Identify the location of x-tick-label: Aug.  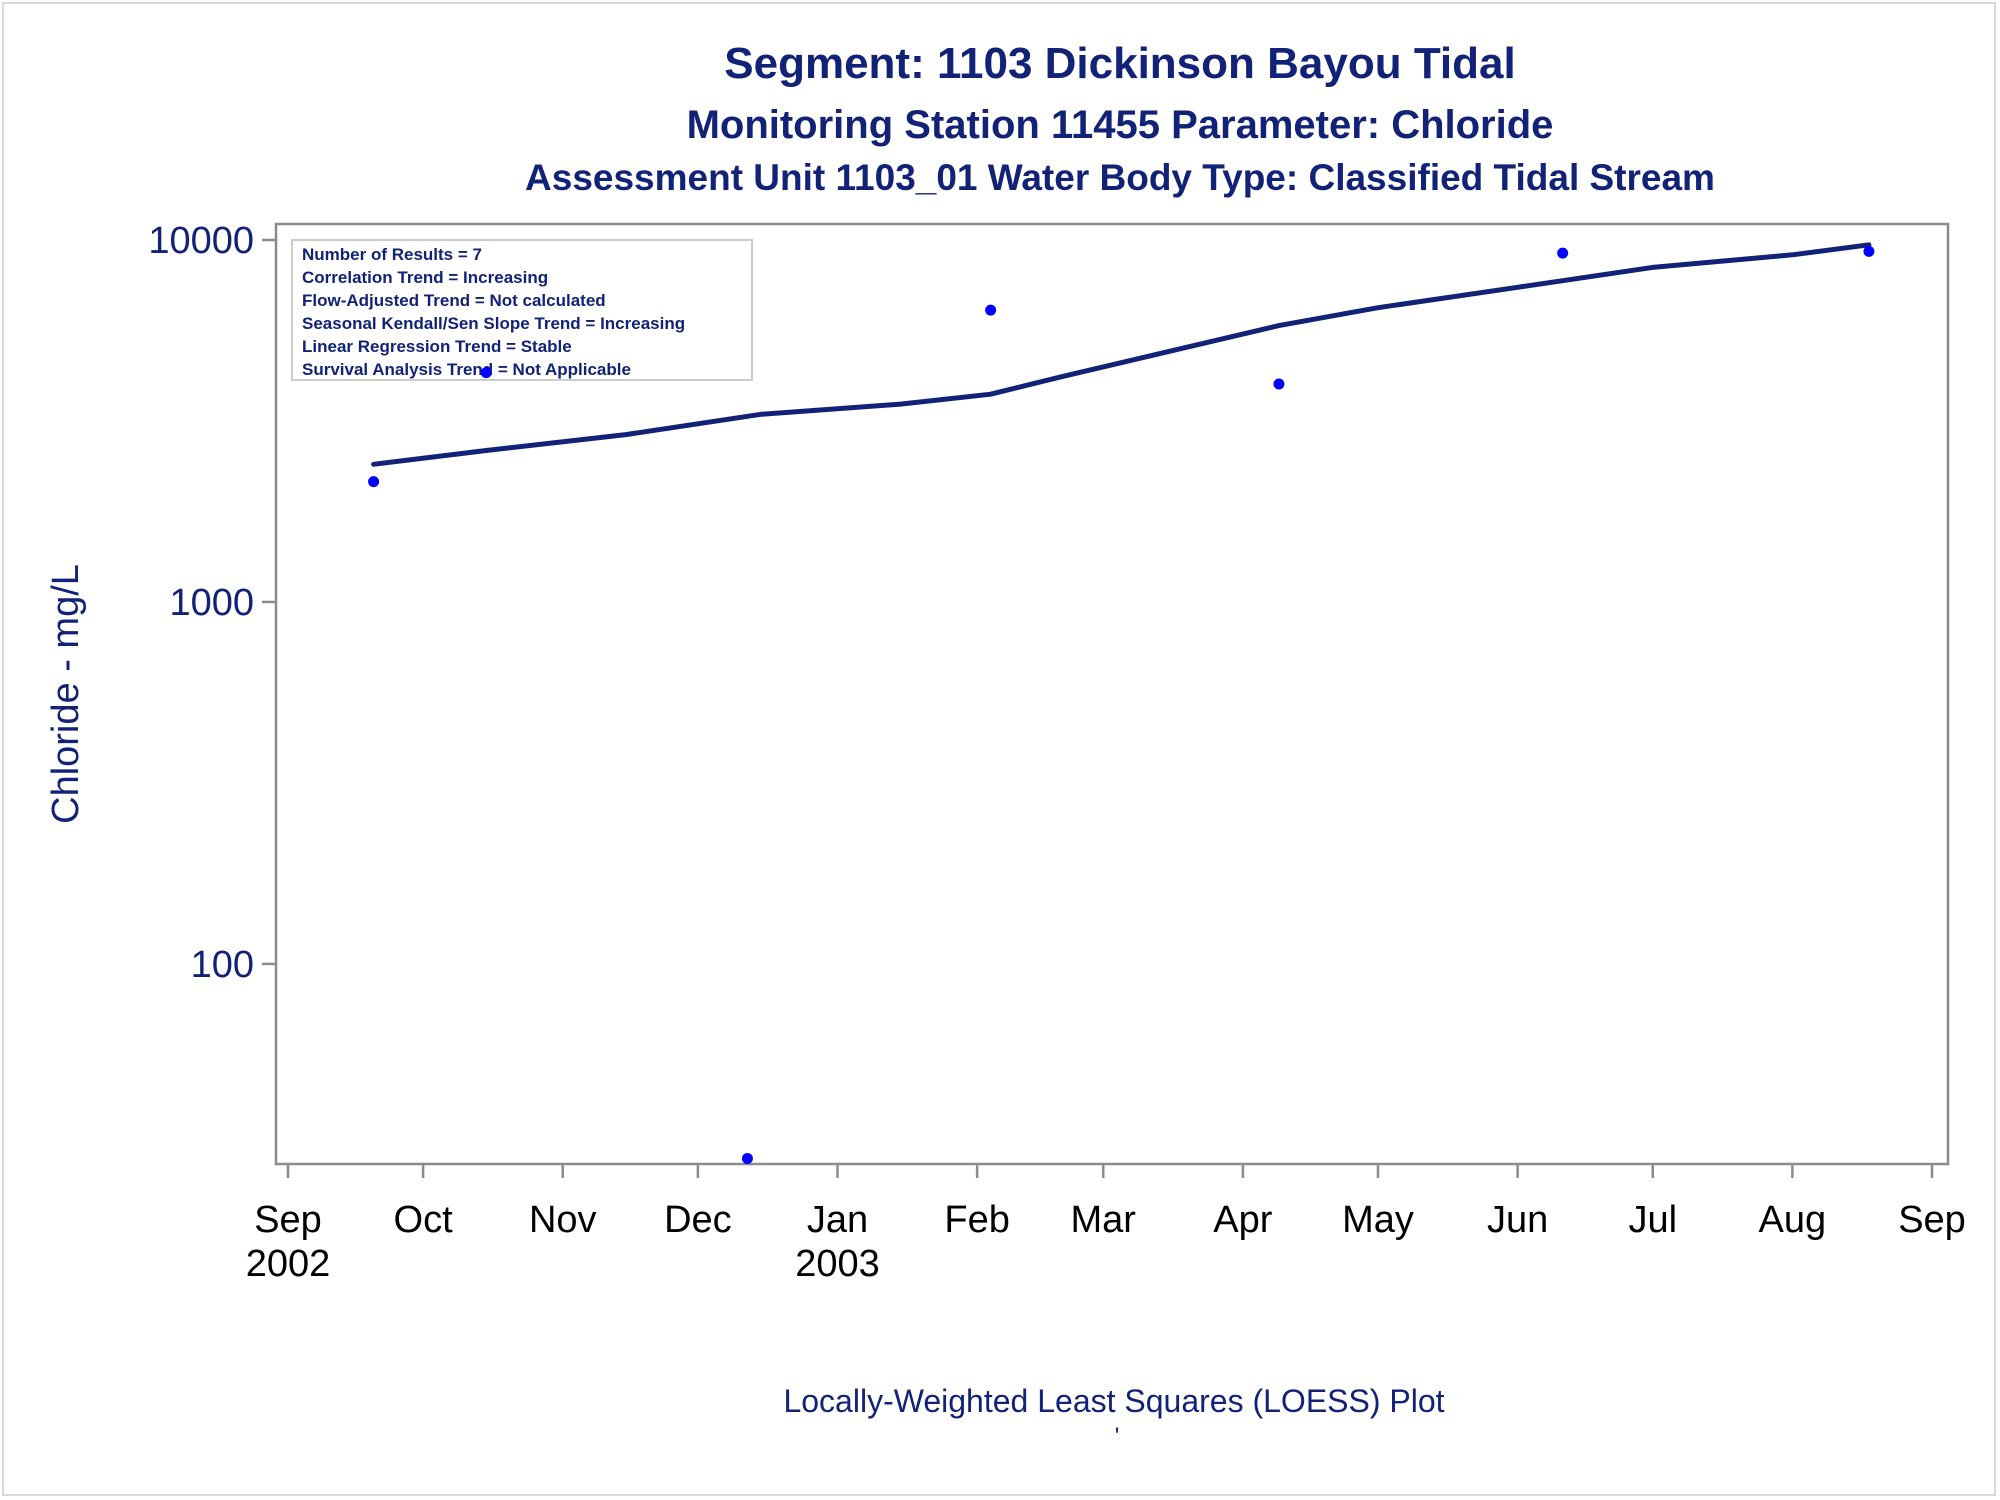
(1793, 1220).